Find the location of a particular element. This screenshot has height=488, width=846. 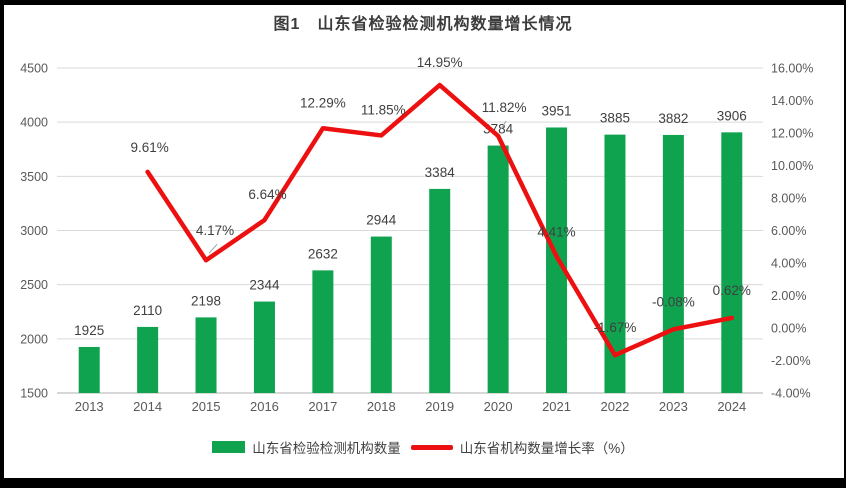

legend: 山东省检验检测机构数量 山东省机构数量增长率（%） is located at coordinates (423, 447).